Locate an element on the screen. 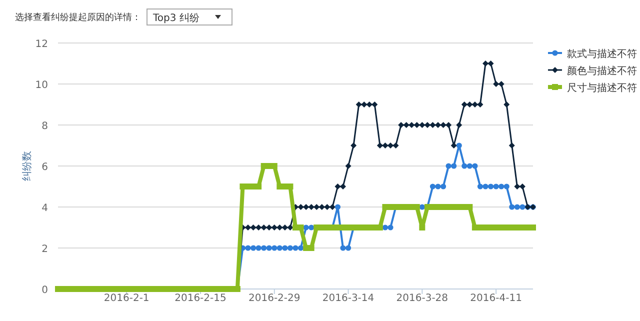 This screenshot has width=640, height=321. y-tick-label: 12 is located at coordinates (41, 44).